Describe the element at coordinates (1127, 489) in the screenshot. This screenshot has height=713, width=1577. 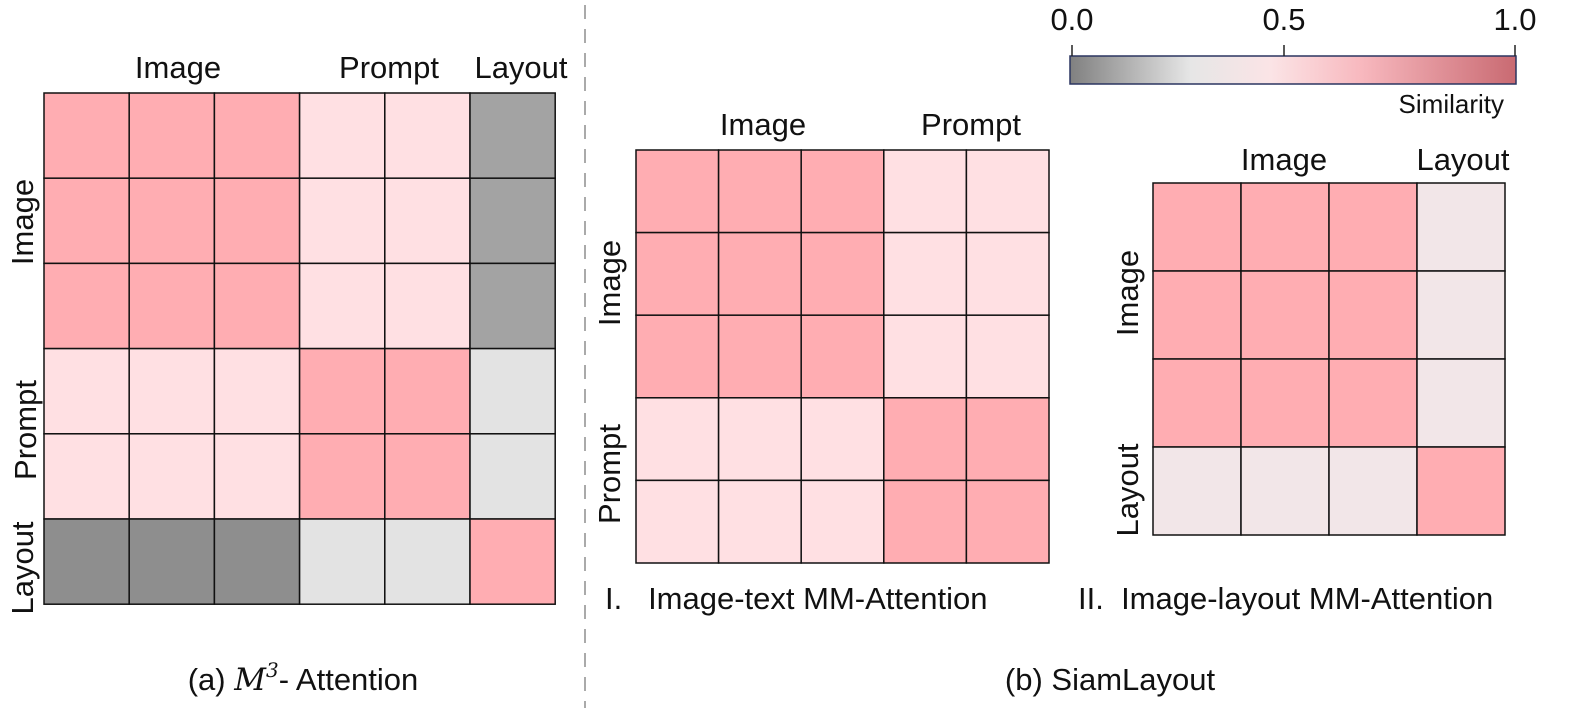
I see `panel-b2-row-label-layout: Layout` at that location.